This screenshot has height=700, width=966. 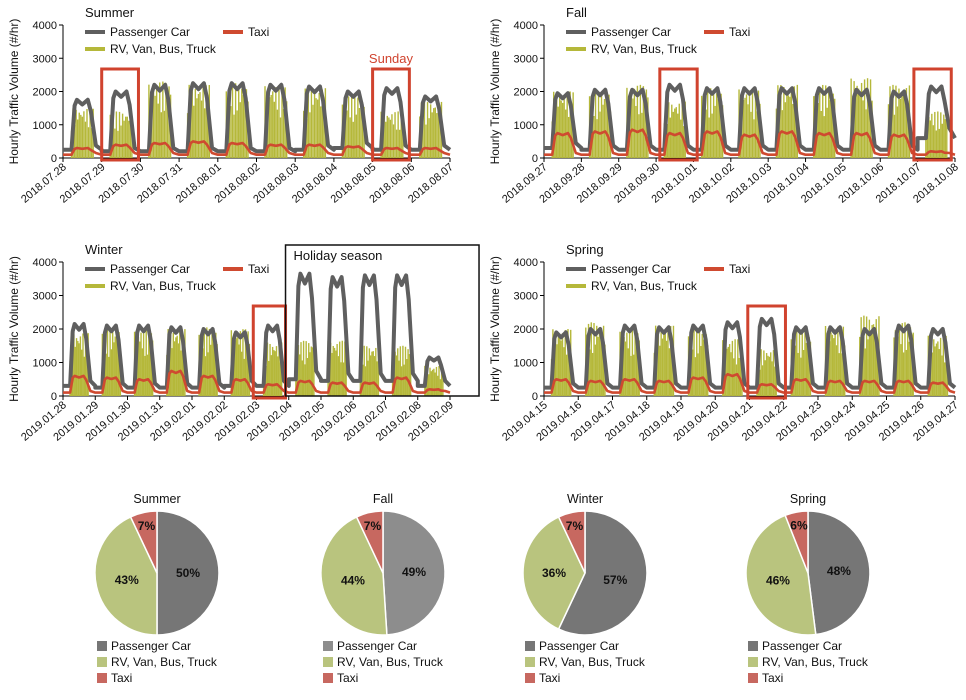 What do you see at coordinates (150, 32) in the screenshot?
I see `legend-passenger-label: Passenger Car` at bounding box center [150, 32].